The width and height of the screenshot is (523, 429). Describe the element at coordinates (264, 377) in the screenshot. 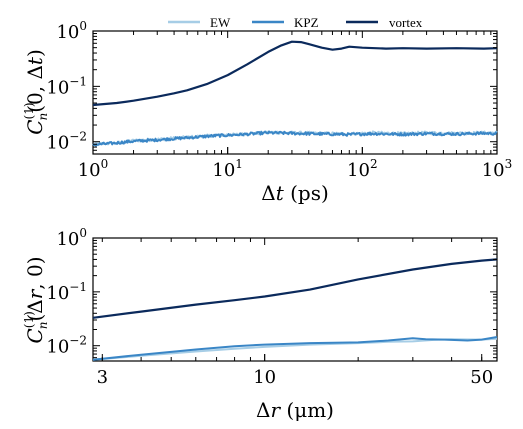

I see `x-tick-label: 10` at that location.